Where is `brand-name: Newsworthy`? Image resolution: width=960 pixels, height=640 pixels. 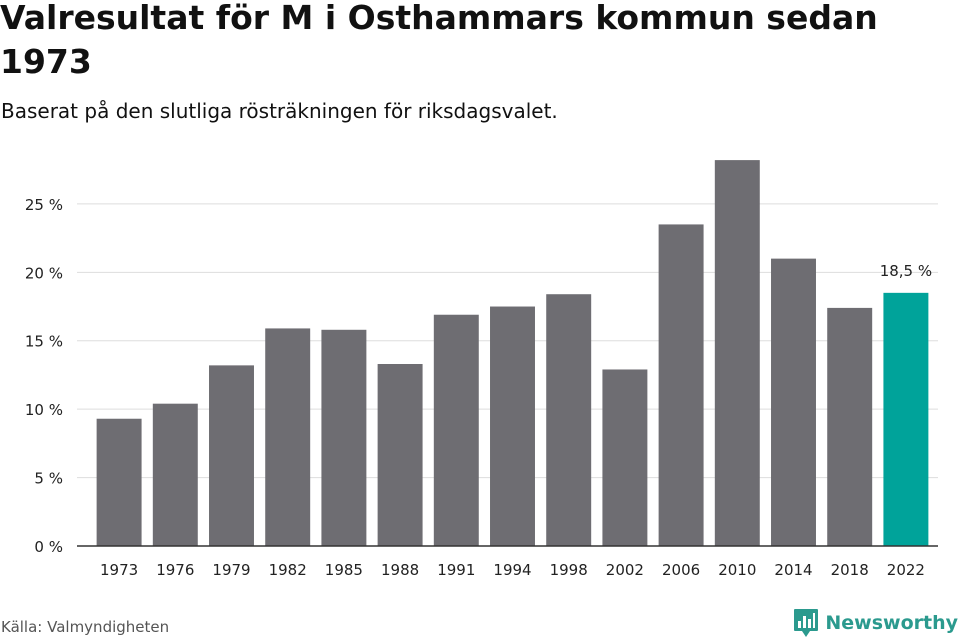
brand-name: Newsworthy is located at coordinates (891, 623).